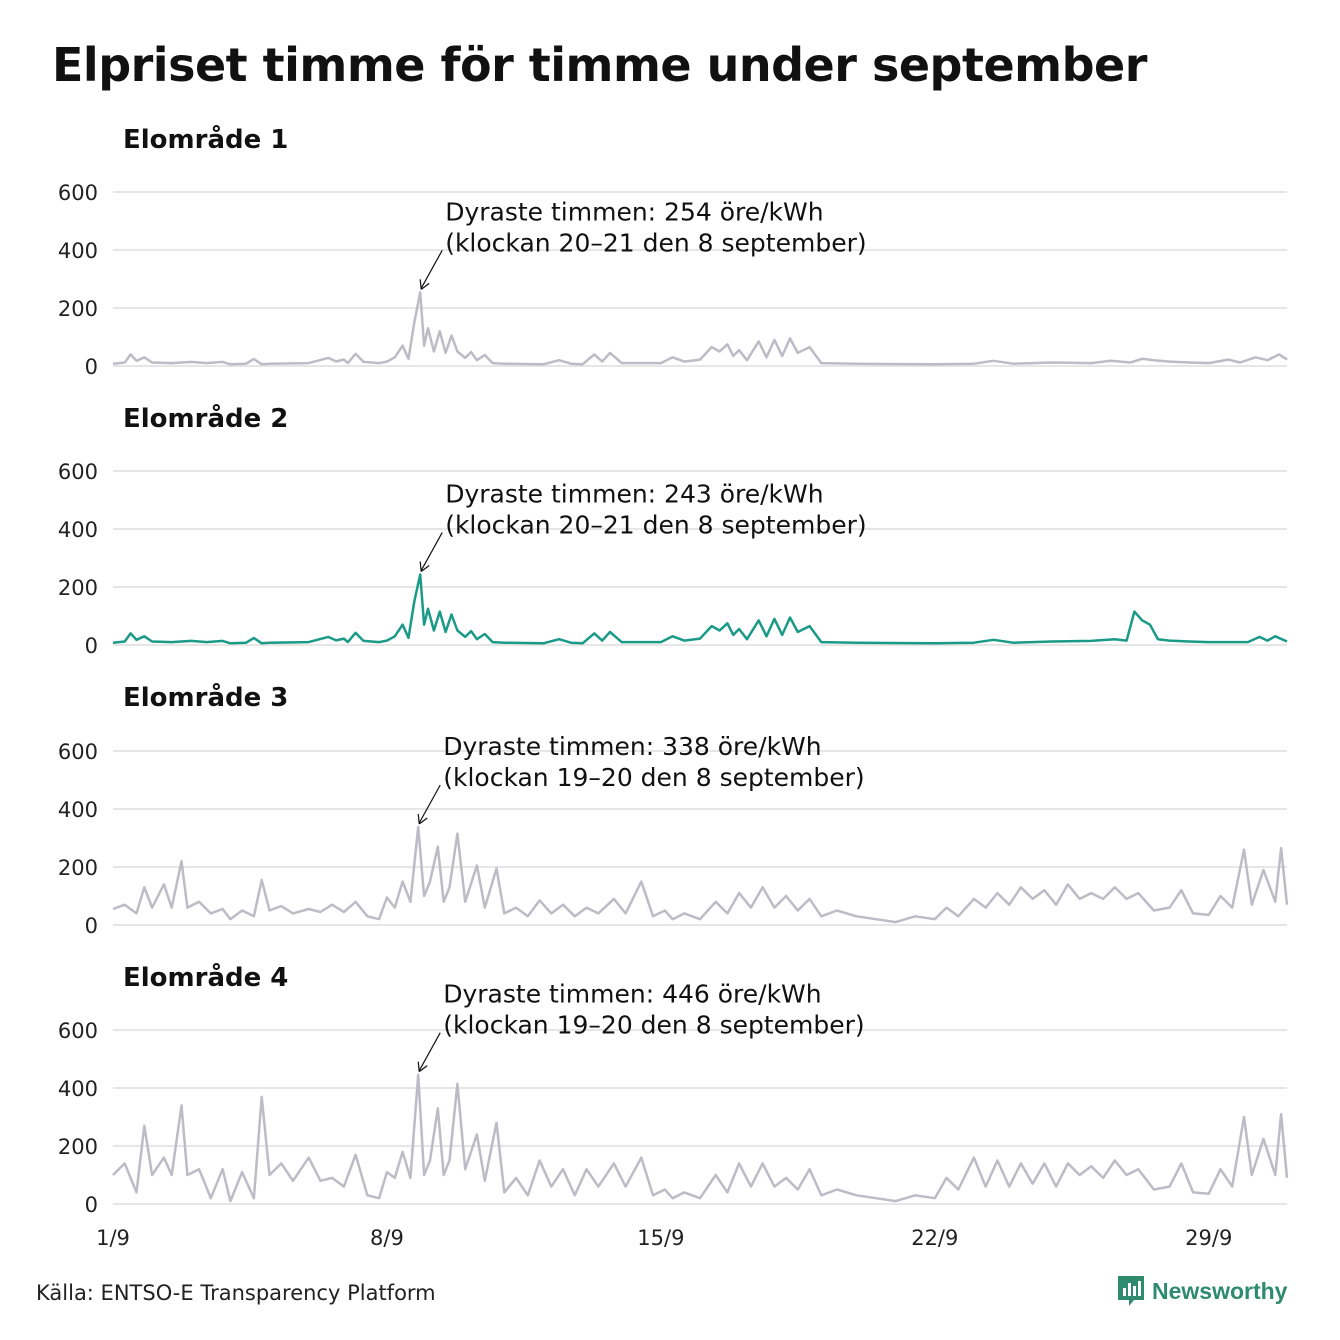 Image resolution: width=1340 pixels, height=1340 pixels. What do you see at coordinates (1208, 1238) in the screenshot?
I see `x-tick-label: 29/9` at bounding box center [1208, 1238].